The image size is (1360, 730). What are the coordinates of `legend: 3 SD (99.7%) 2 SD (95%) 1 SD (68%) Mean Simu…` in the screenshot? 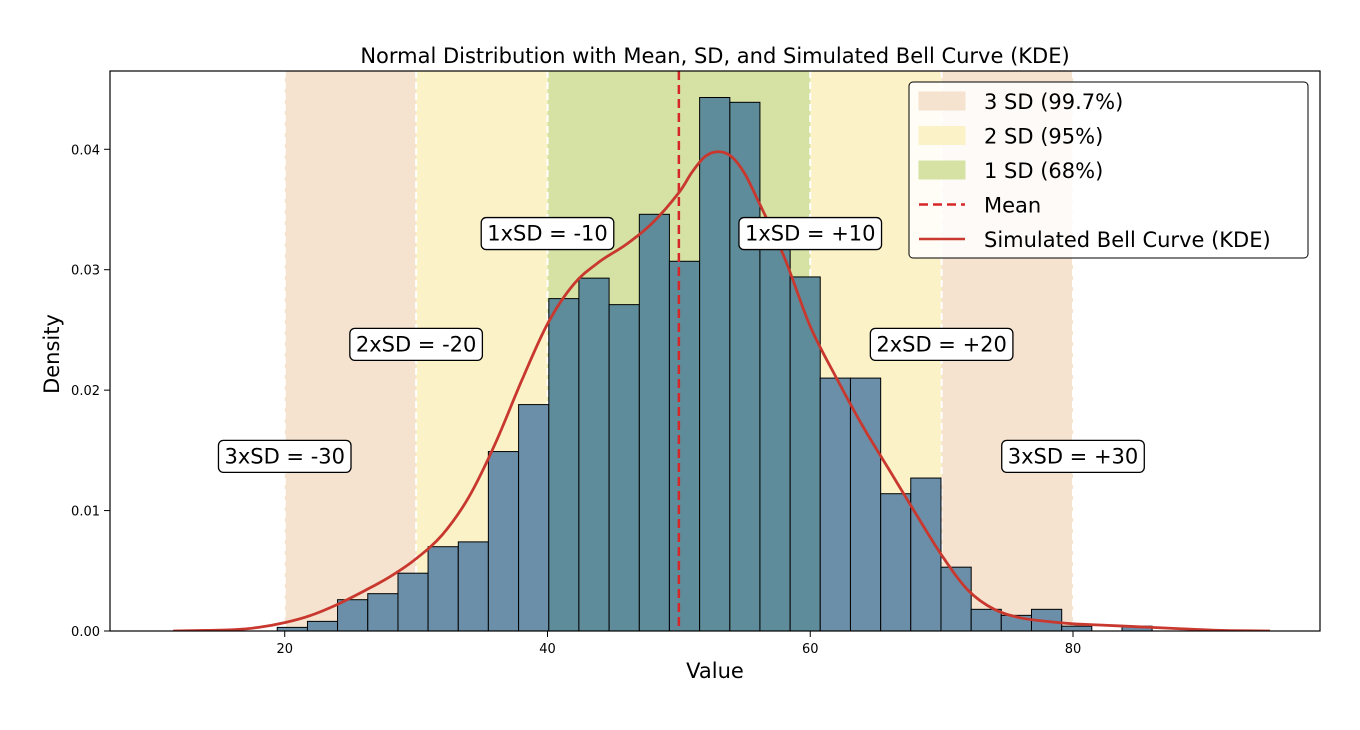 It's located at (1108, 170).